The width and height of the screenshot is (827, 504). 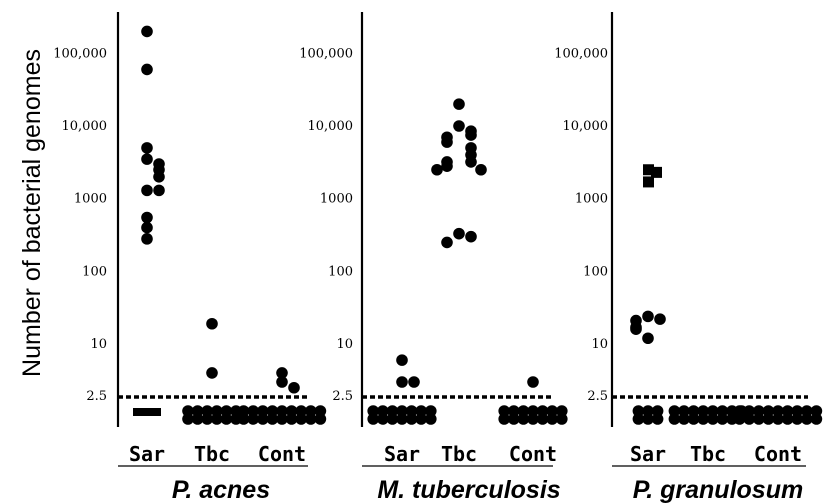 What do you see at coordinates (402, 454) in the screenshot?
I see `category-label: Sar` at bounding box center [402, 454].